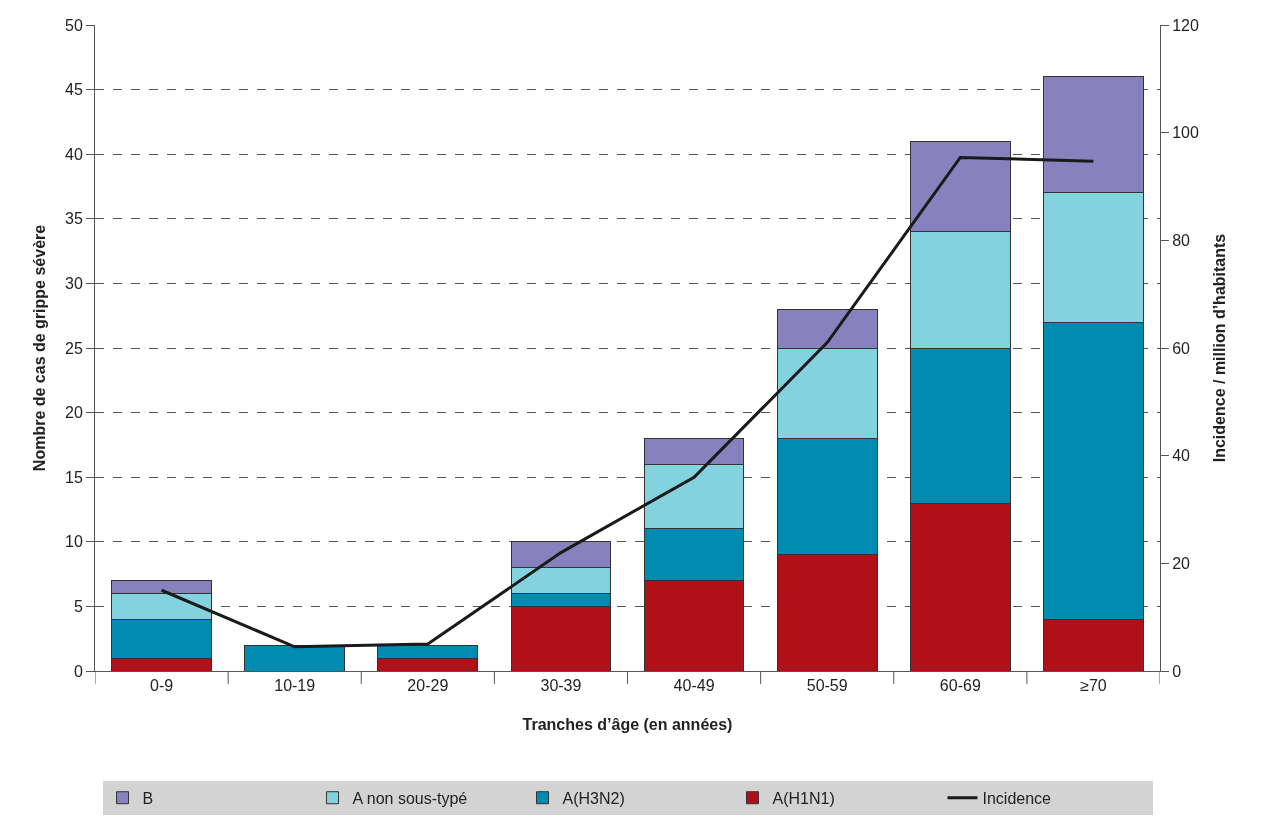  I want to click on y-tick-label: 45, so click(74, 90).